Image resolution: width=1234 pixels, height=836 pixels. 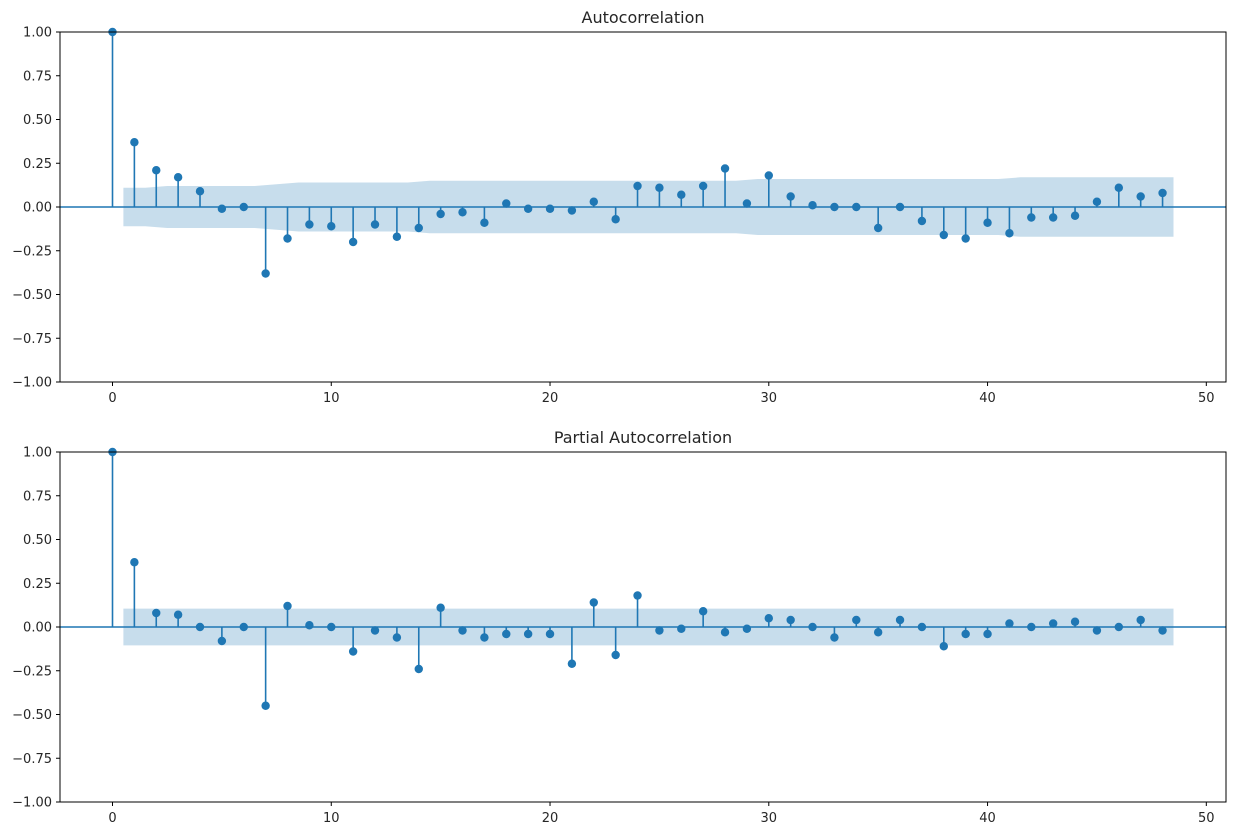 I want to click on acf-xtick-label: 30, so click(x=769, y=398).